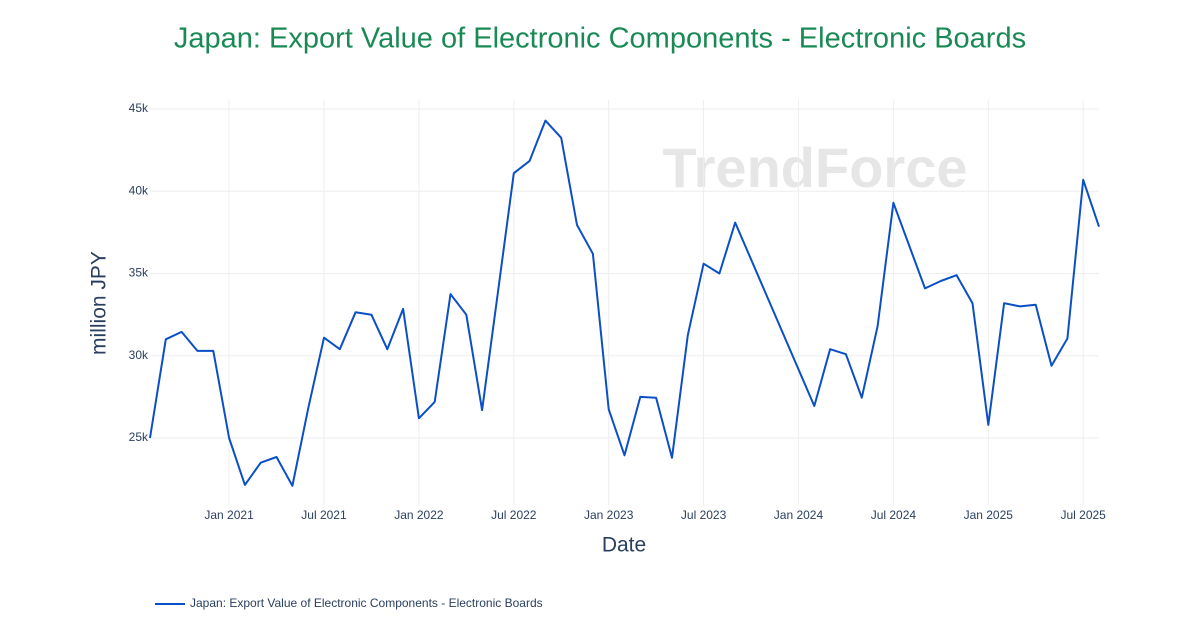 This screenshot has height=630, width=1200. Describe the element at coordinates (139, 355) in the screenshot. I see `y-tick-label: 30k` at that location.